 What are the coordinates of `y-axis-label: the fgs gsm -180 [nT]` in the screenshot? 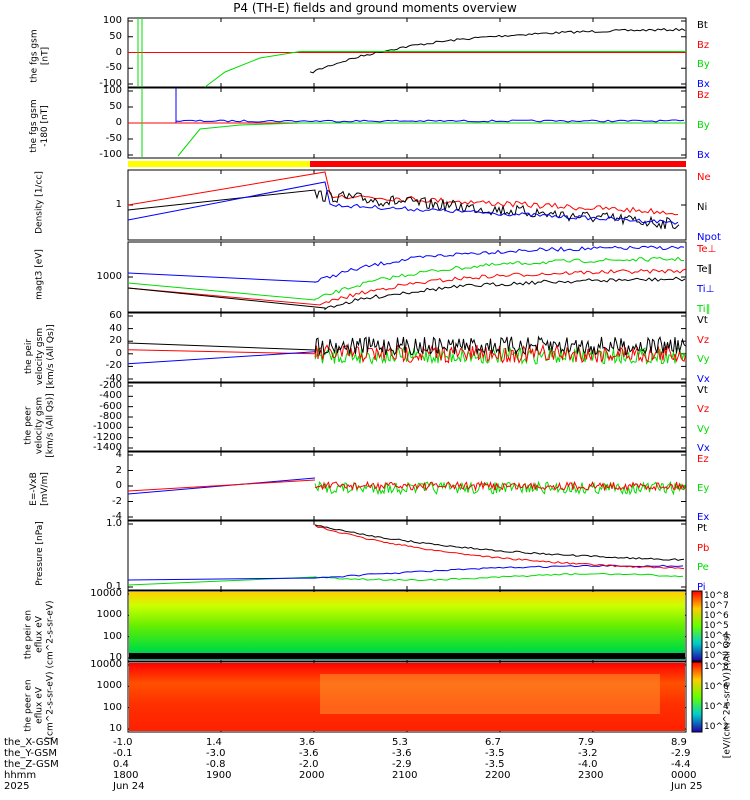 It's located at (39, 126).